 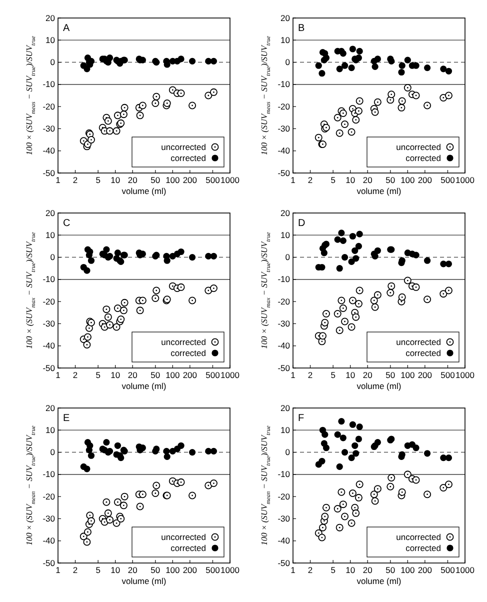 What do you see at coordinates (66, 223) in the screenshot?
I see `text: C` at bounding box center [66, 223].